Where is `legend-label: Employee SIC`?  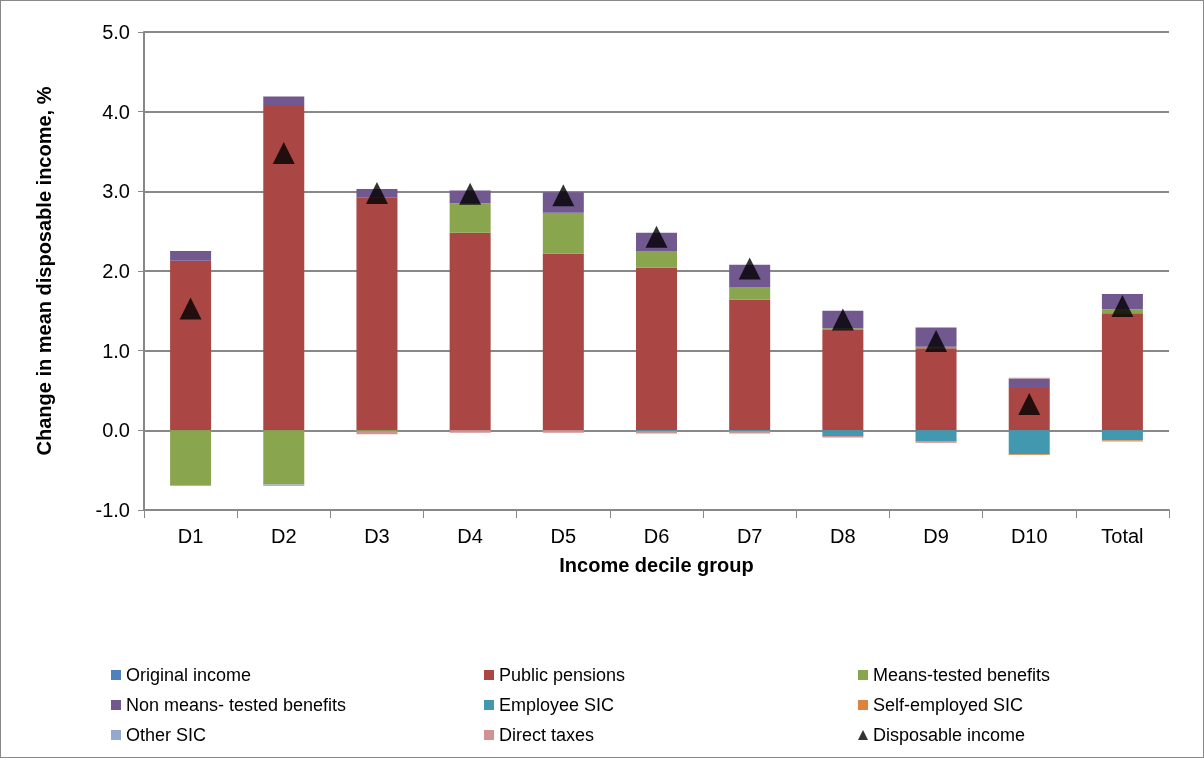 legend-label: Employee SIC is located at coordinates (557, 705).